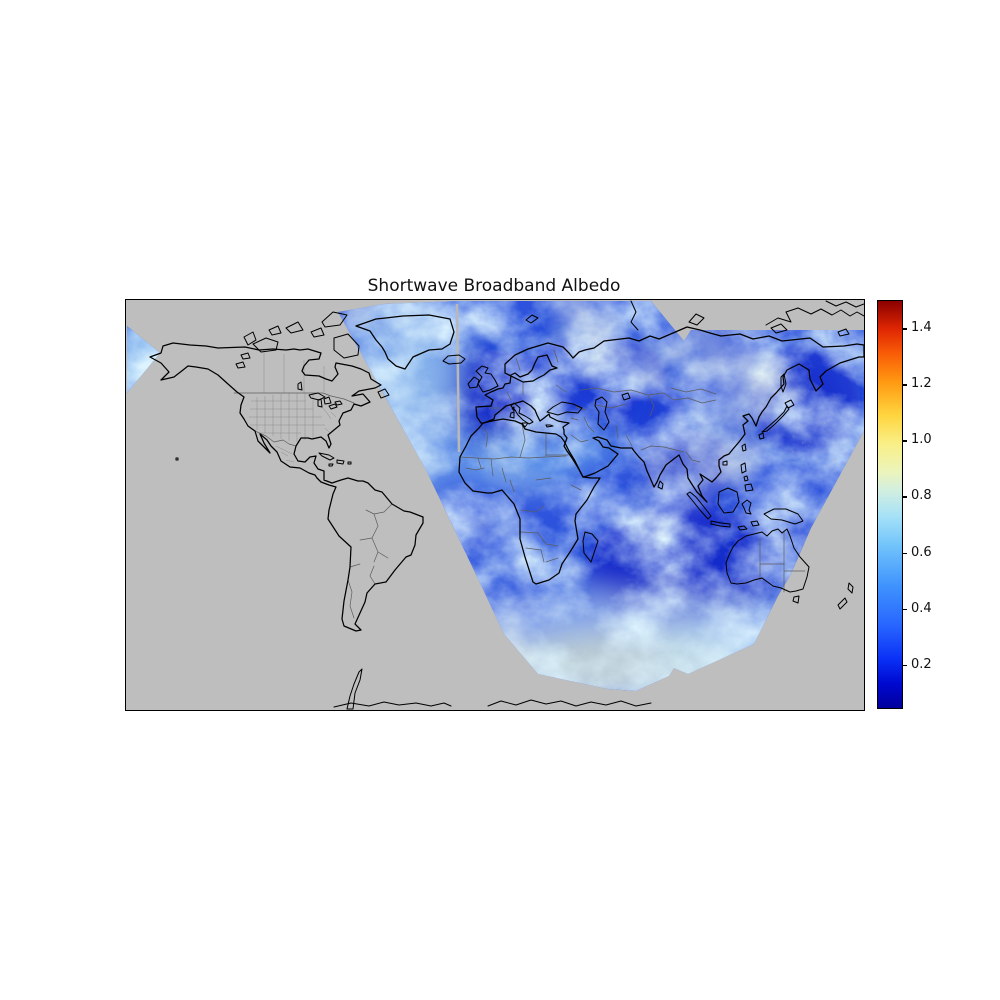 The height and width of the screenshot is (1000, 1000). What do you see at coordinates (921, 440) in the screenshot?
I see `colorbar-tick-label: 1.0` at bounding box center [921, 440].